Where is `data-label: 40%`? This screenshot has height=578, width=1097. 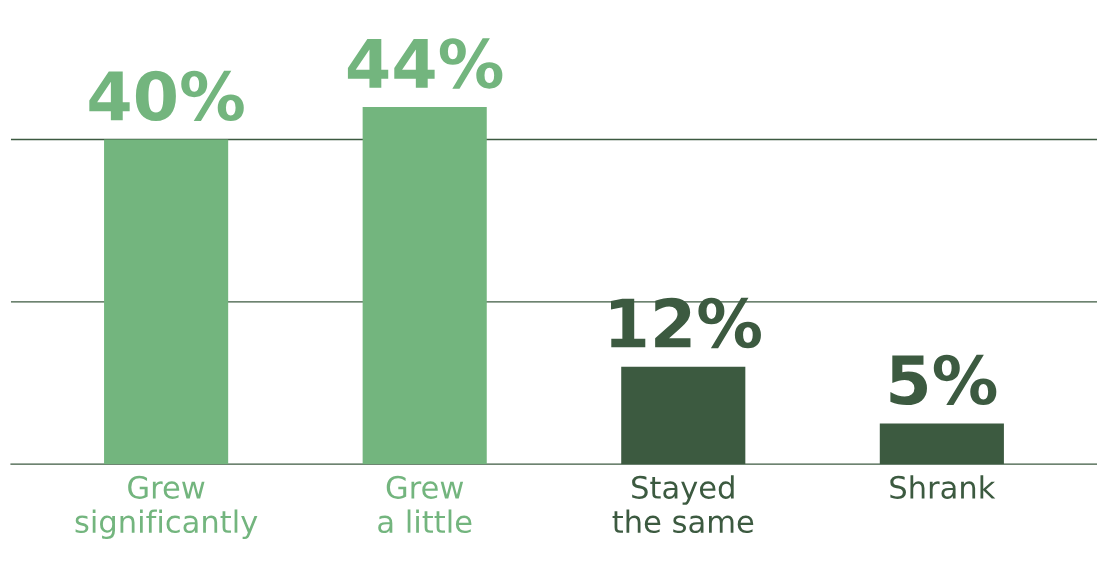
data-label: 40% is located at coordinates (166, 96).